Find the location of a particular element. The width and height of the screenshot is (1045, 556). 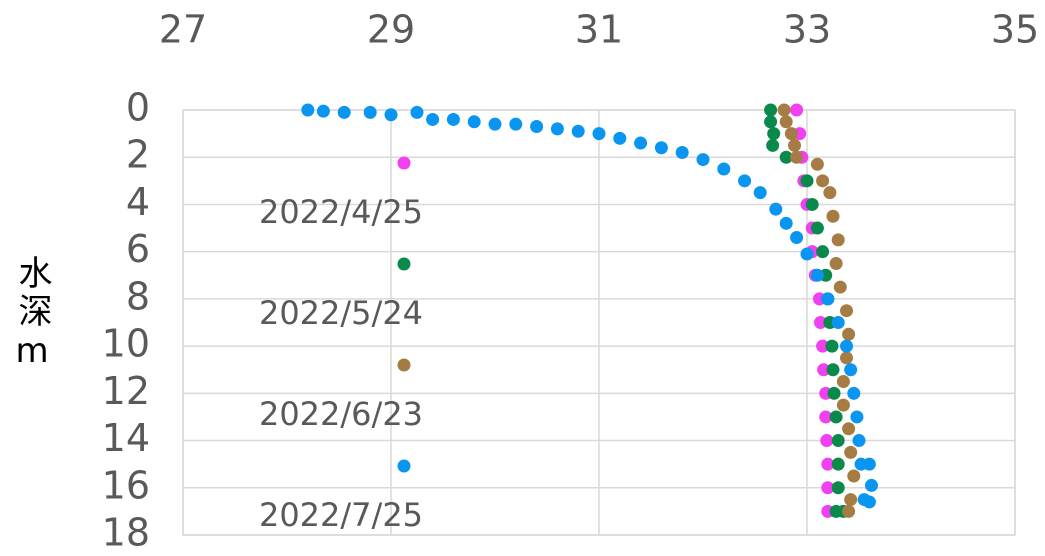

x-tick-label: 31 is located at coordinates (599, 30).